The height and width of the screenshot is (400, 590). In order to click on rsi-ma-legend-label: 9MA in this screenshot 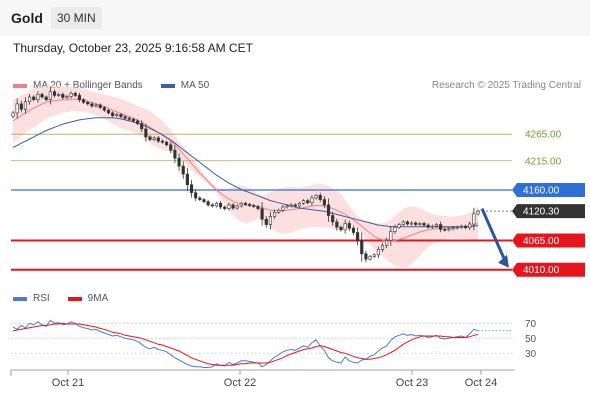, I will do `click(98, 298)`.